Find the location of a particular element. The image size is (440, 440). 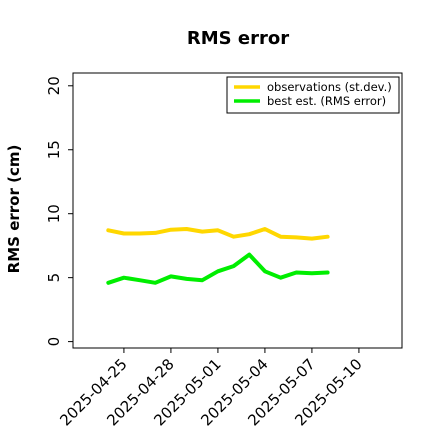

series-line-observations is located at coordinates (218, 234).